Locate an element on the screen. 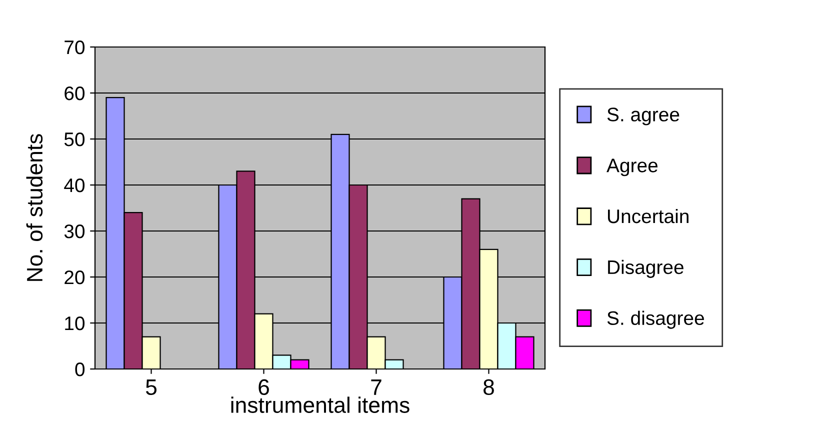  y-tick-label: 70 is located at coordinates (74, 47).